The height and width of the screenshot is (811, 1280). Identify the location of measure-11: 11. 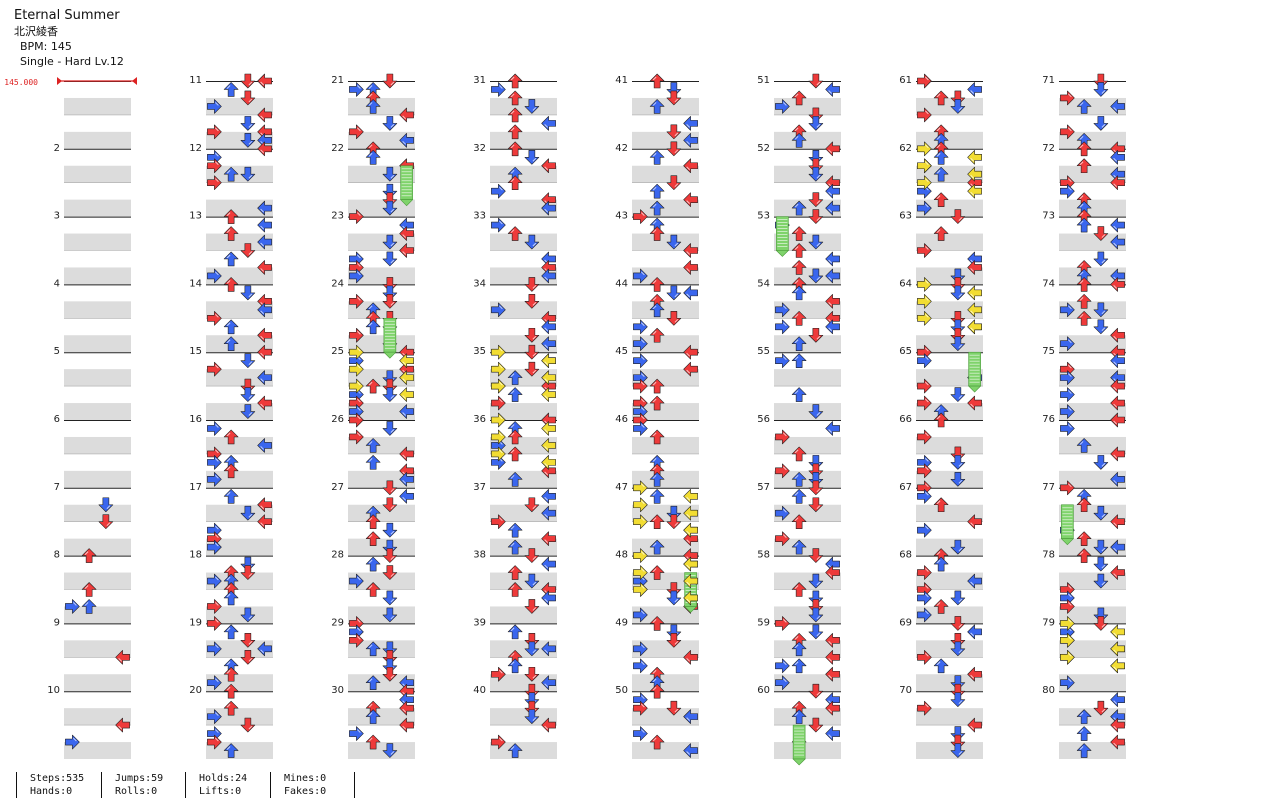
(231, 112).